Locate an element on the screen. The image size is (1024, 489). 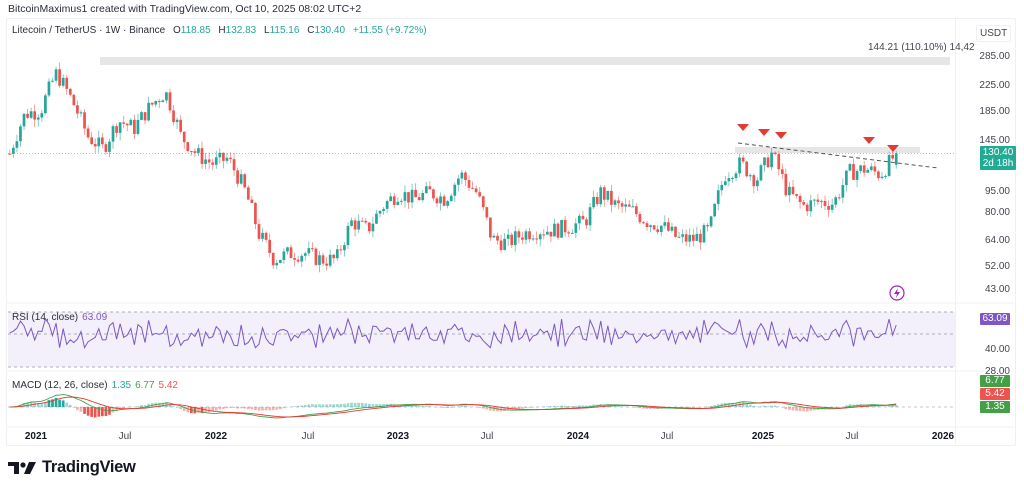
time-tick: 2022 is located at coordinates (216, 436).